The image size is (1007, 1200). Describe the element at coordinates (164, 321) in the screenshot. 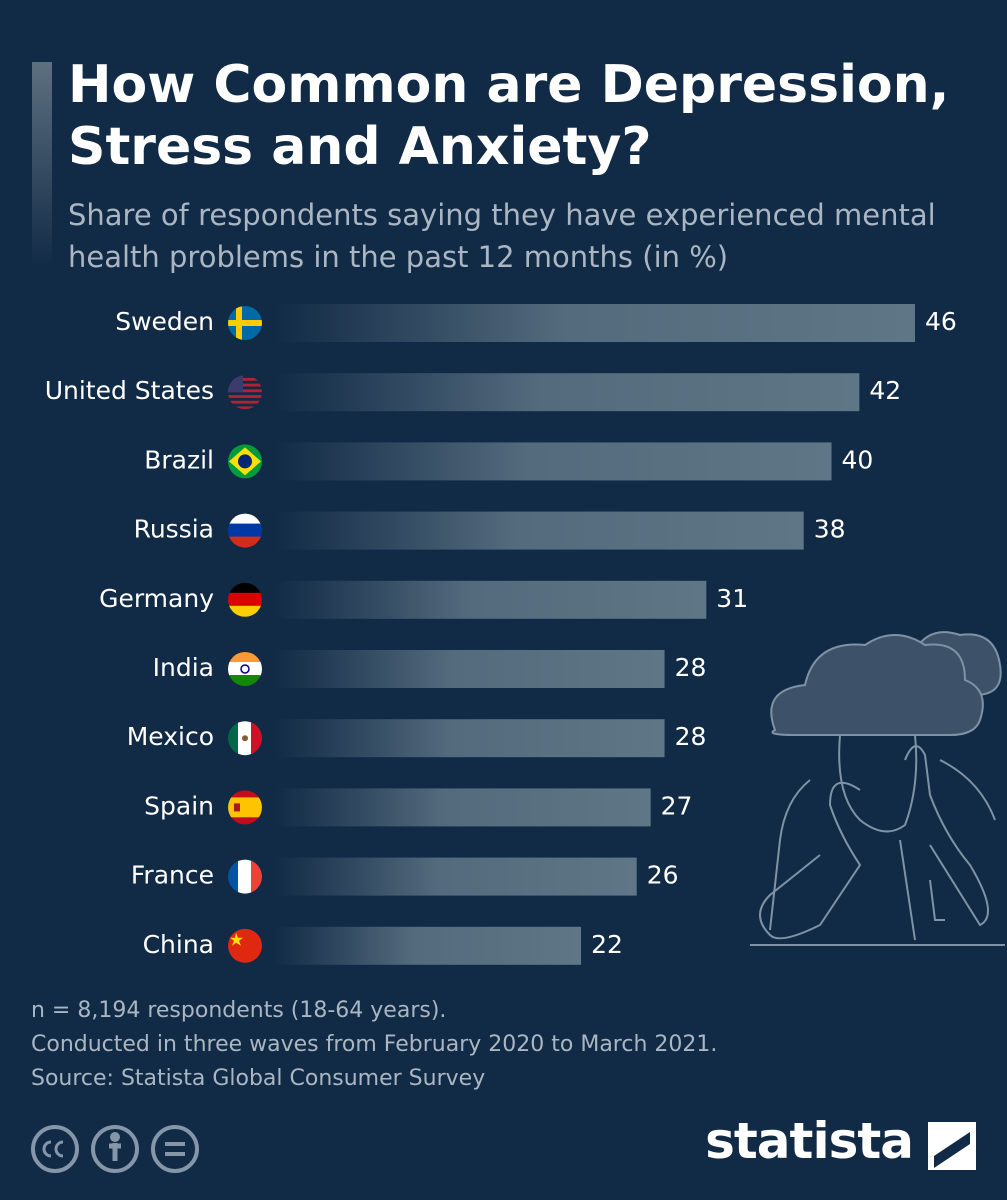

I see `category-label: Sweden` at that location.